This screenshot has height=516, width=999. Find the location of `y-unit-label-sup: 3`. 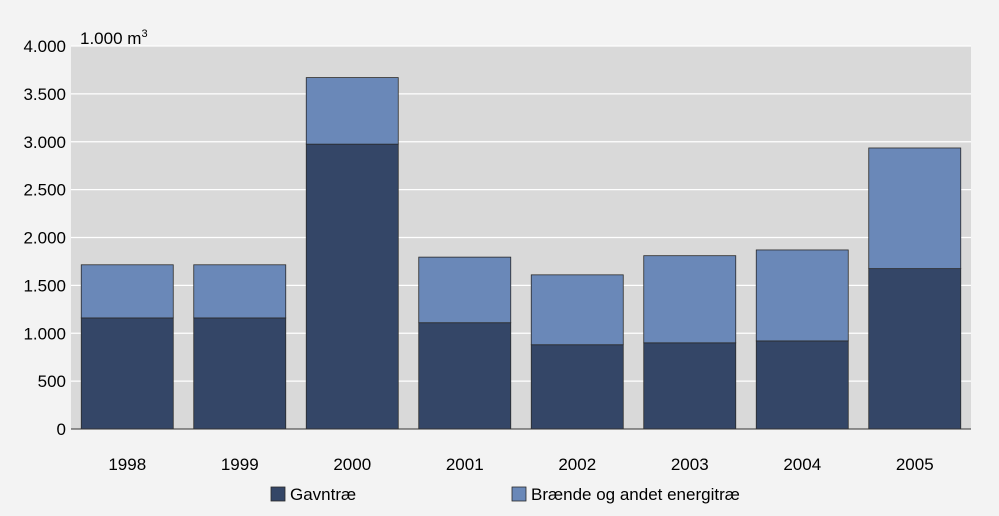

y-unit-label-sup: 3 is located at coordinates (144, 34).